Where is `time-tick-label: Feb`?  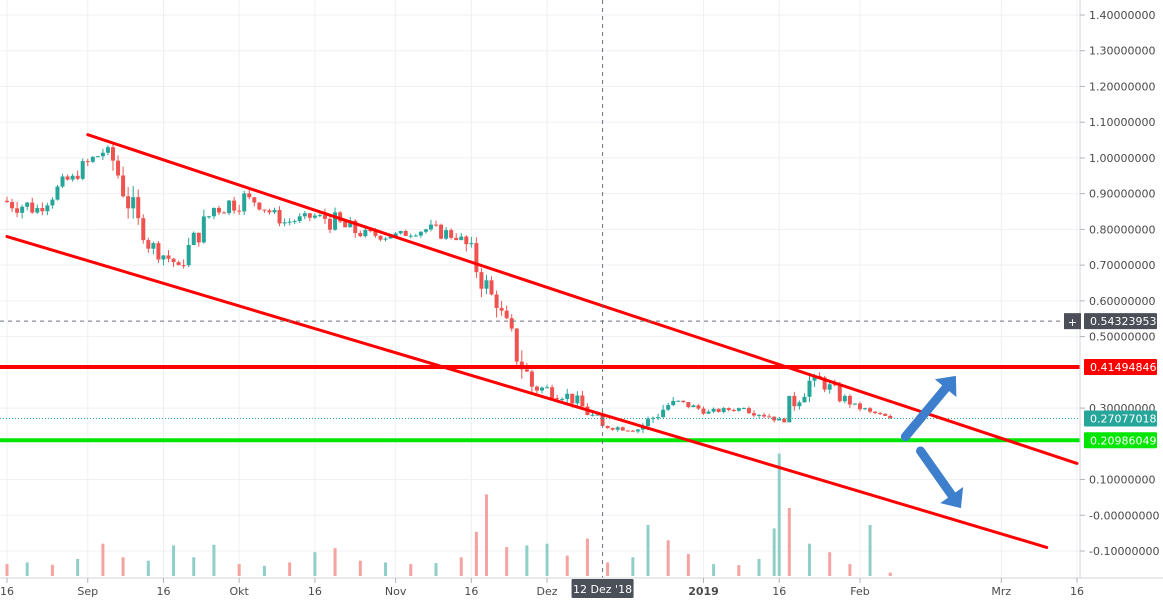
time-tick-label: Feb is located at coordinates (859, 591).